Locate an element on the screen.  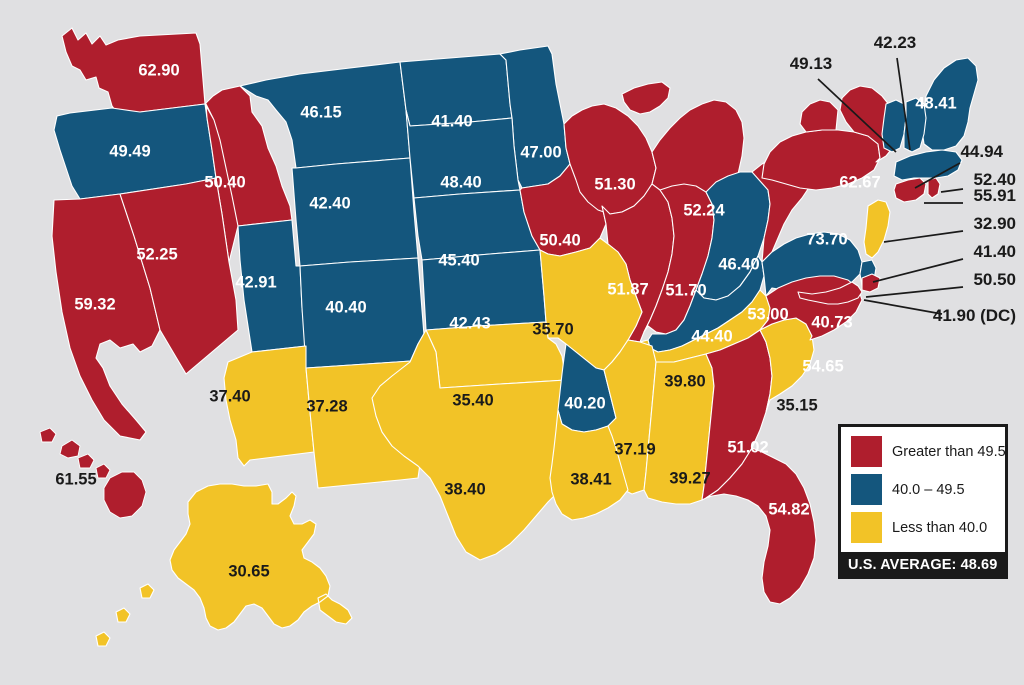
leader-line-nh is located at coordinates (903, 104).